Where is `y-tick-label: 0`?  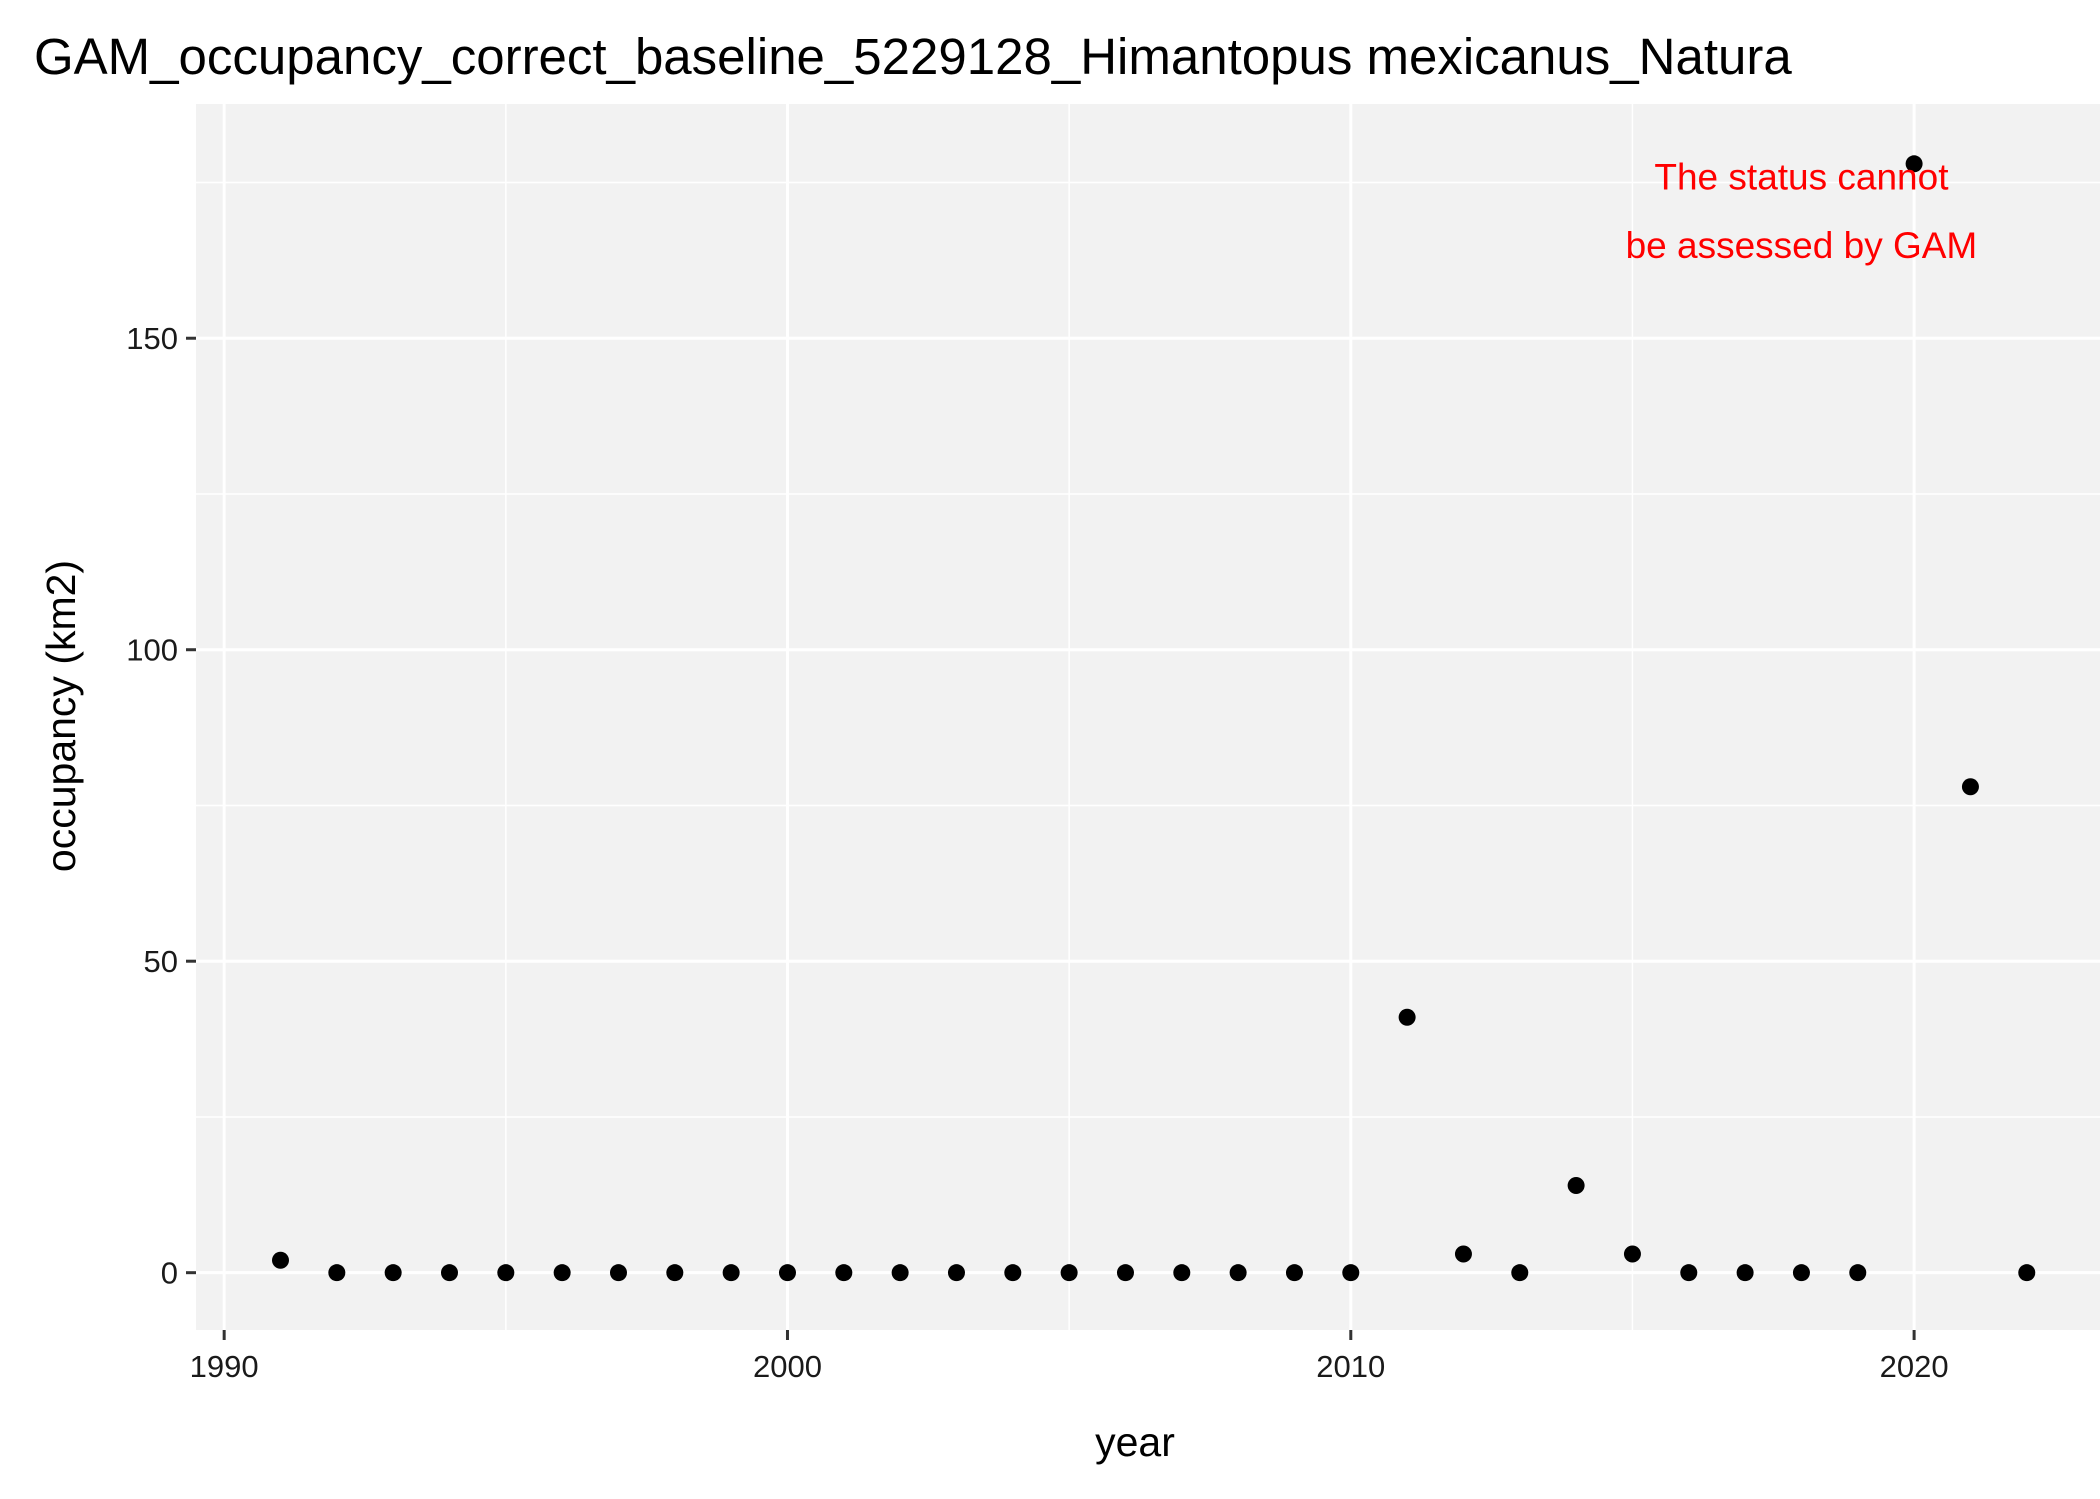 y-tick-label: 0 is located at coordinates (169, 1273).